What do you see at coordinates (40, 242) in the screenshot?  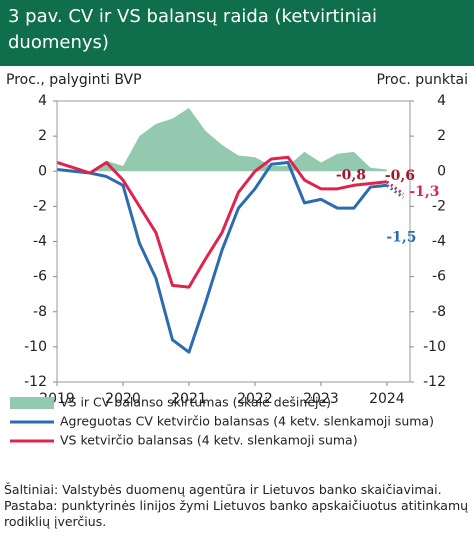 I see `y-tick-label: -4` at bounding box center [40, 242].